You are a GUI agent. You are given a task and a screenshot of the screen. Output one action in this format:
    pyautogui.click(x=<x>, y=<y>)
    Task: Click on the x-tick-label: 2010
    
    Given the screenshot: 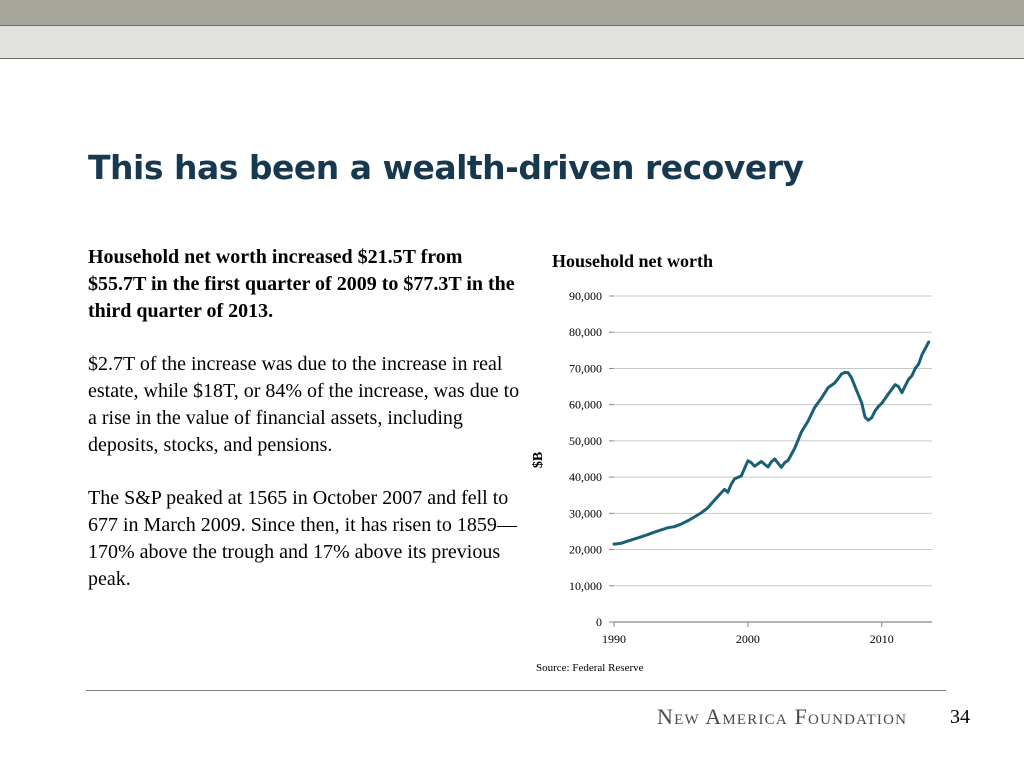 What is the action you would take?
    pyautogui.click(x=882, y=639)
    